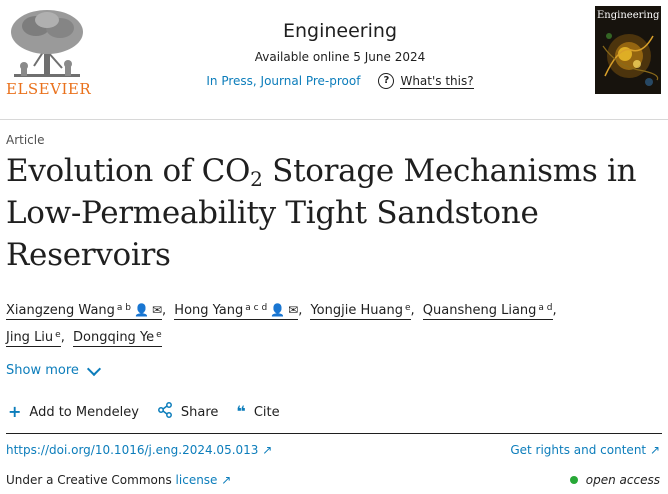 This screenshot has height=494, width=668. I want to click on whats-this-button: ? What's this?, so click(426, 81).